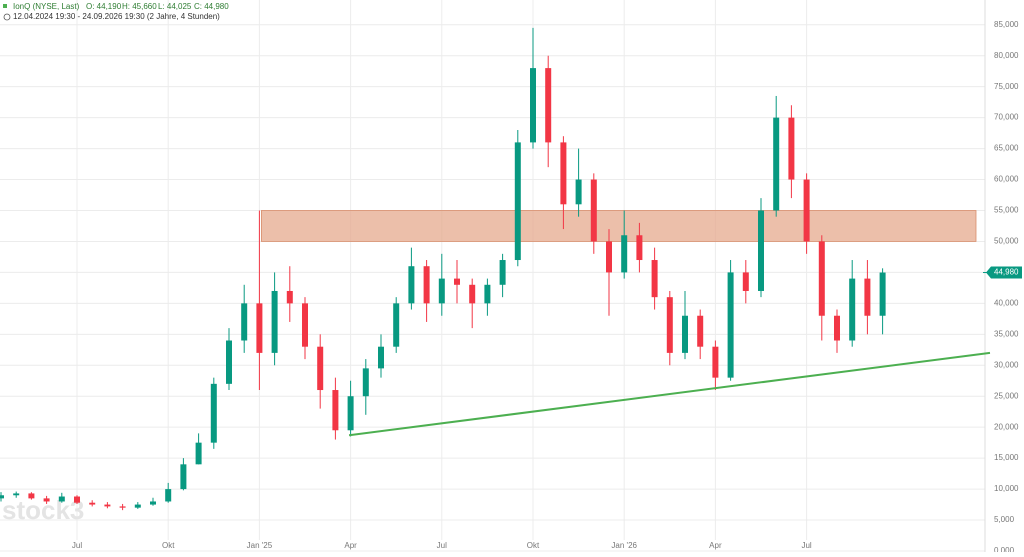 This screenshot has height=557, width=1024. Describe the element at coordinates (1006, 148) in the screenshot. I see `y-tick-label: 65,000` at that location.